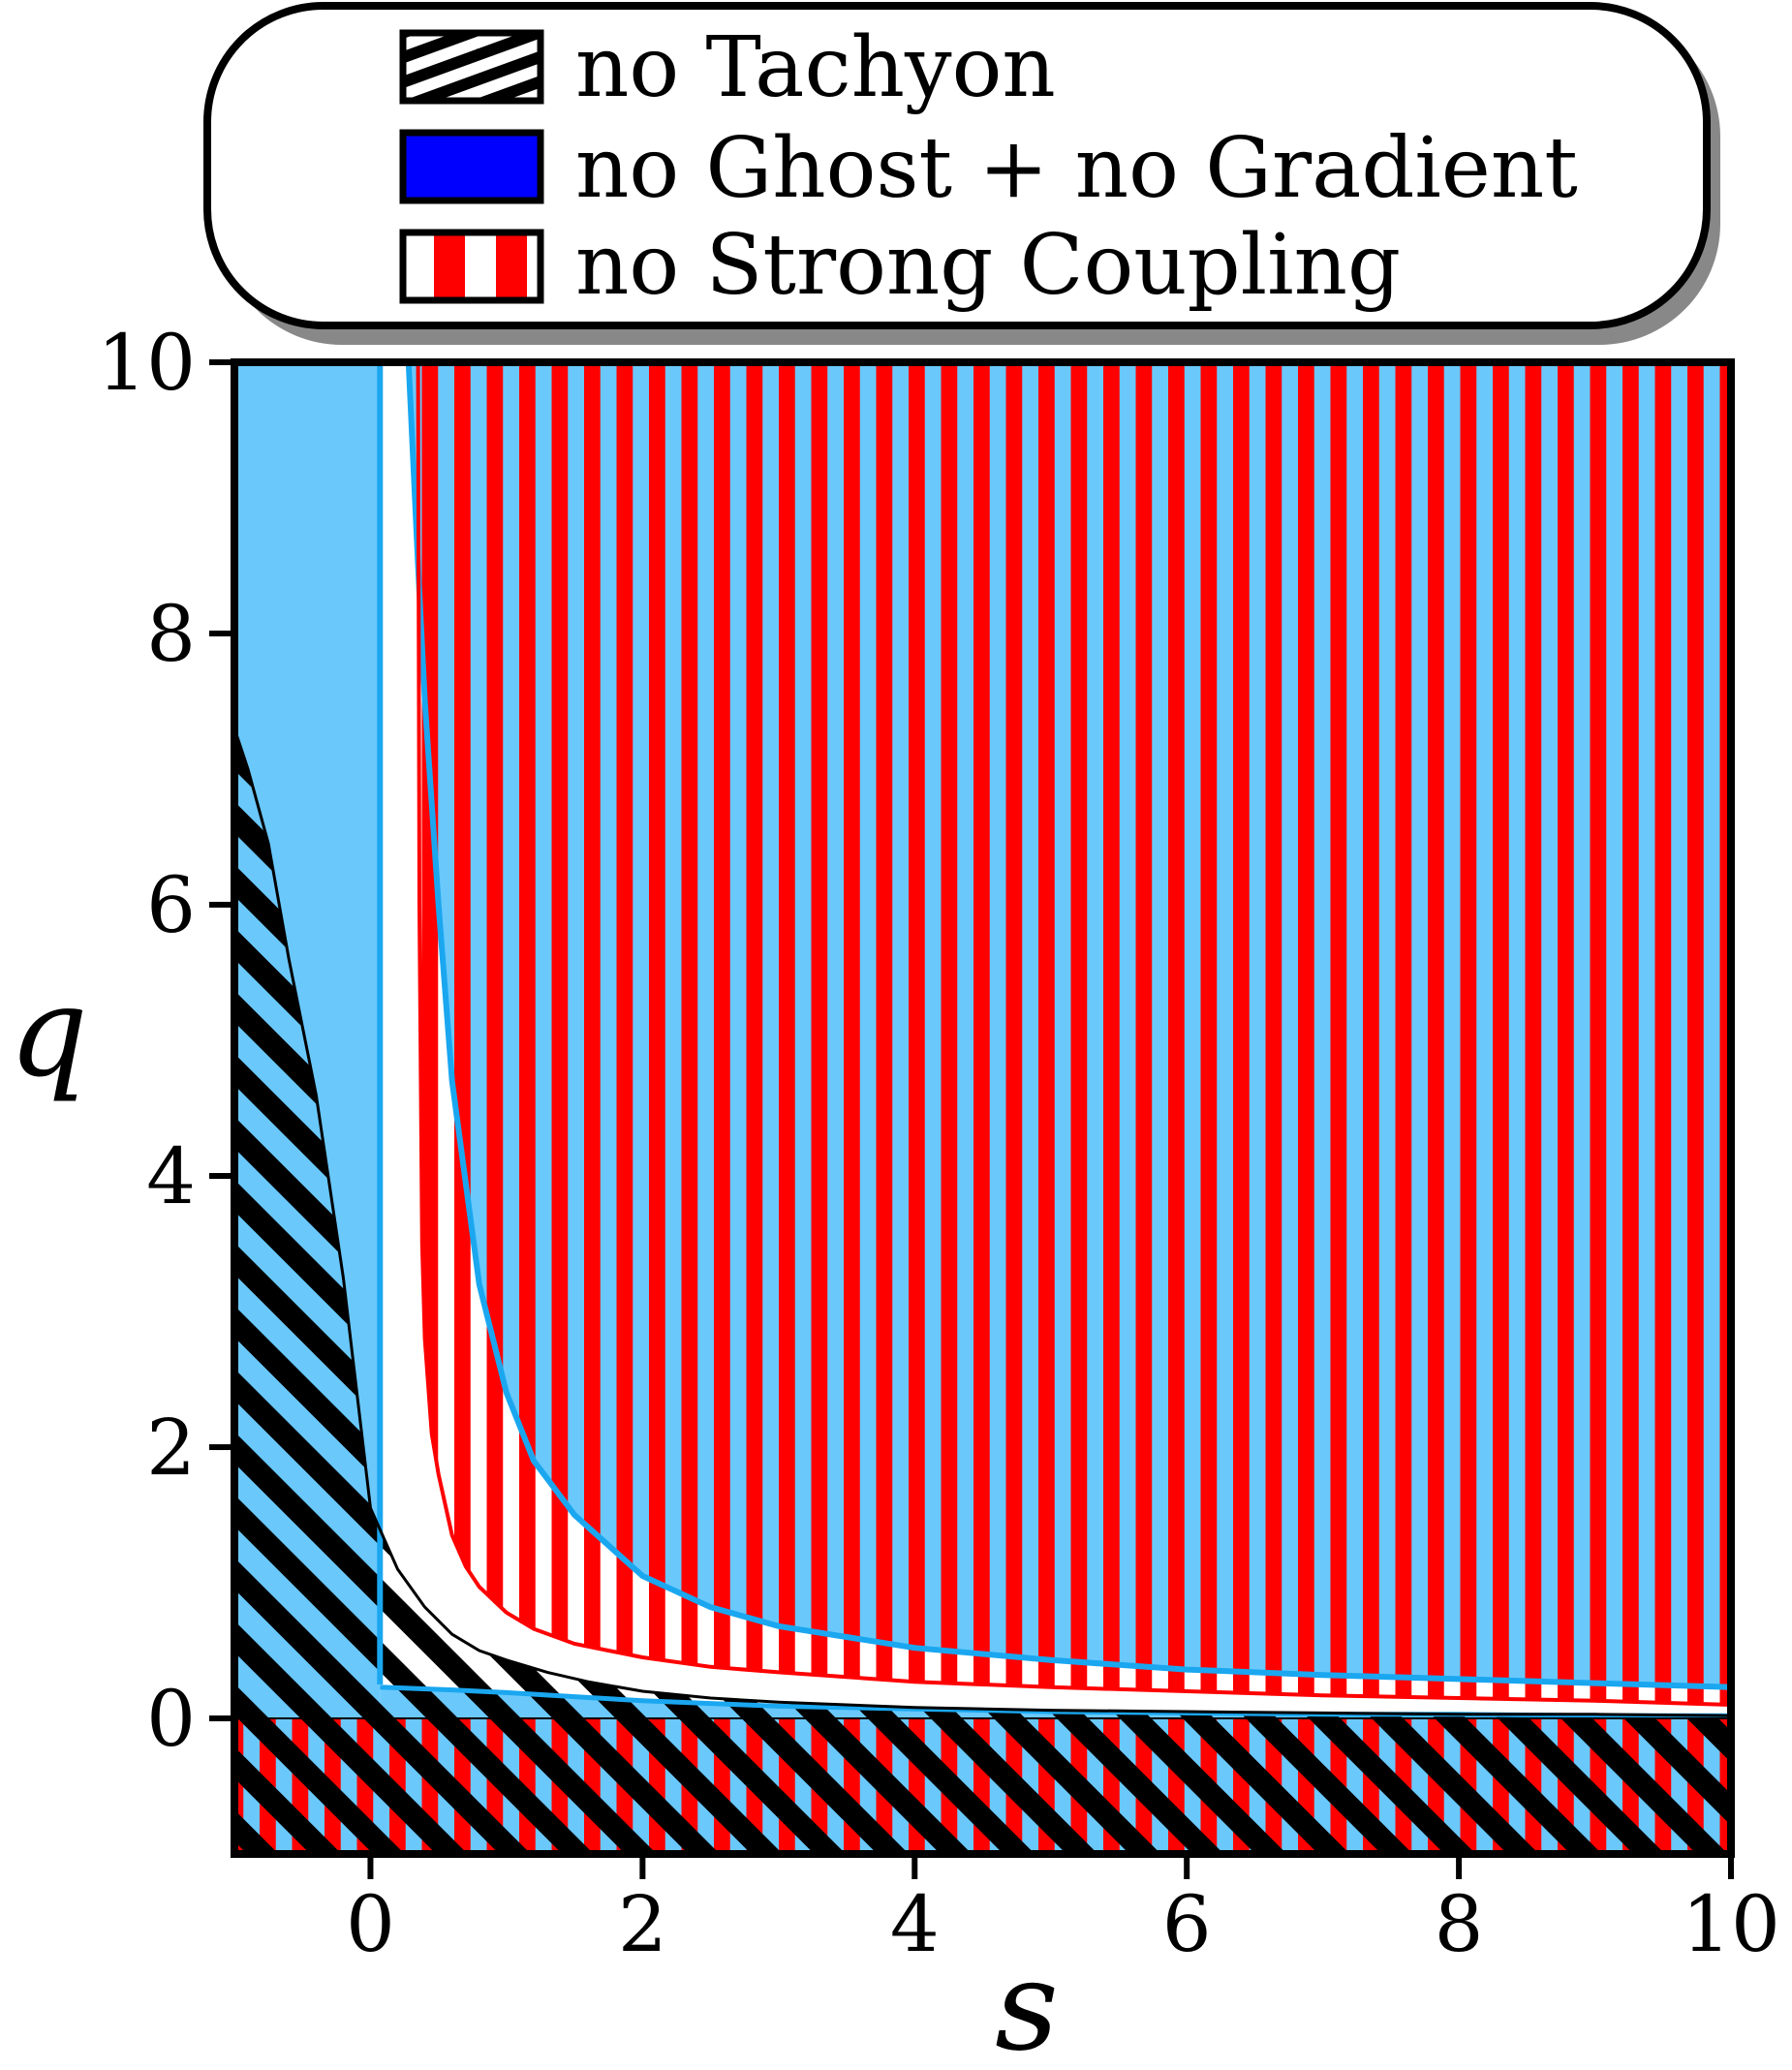 Image resolution: width=1792 pixels, height=2070 pixels. Describe the element at coordinates (165, 1041) in the screenshot. I see `y-ticks: 0 2 4 6 8 10` at that location.